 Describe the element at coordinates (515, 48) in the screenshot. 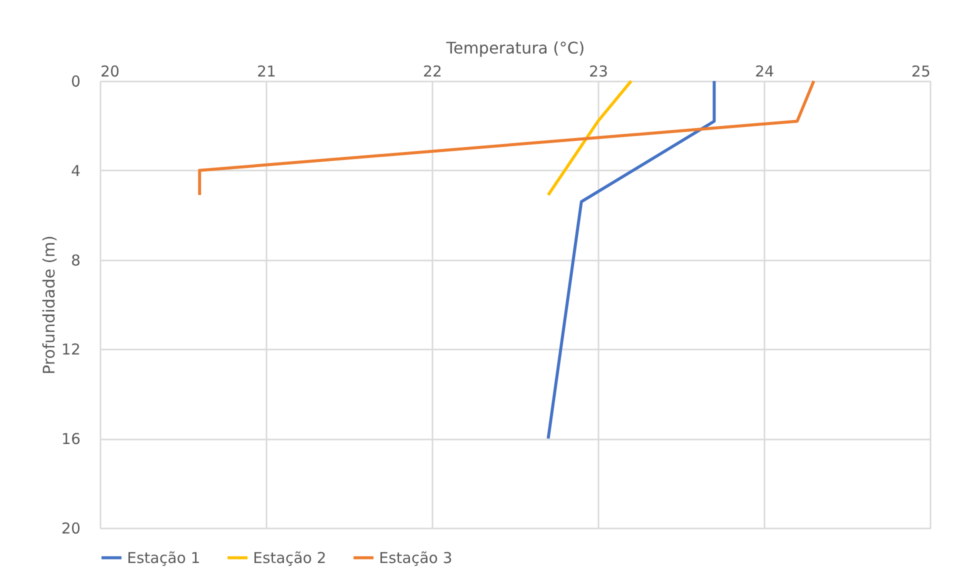

I see `x-axis-title: Temperatura (°C)` at that location.